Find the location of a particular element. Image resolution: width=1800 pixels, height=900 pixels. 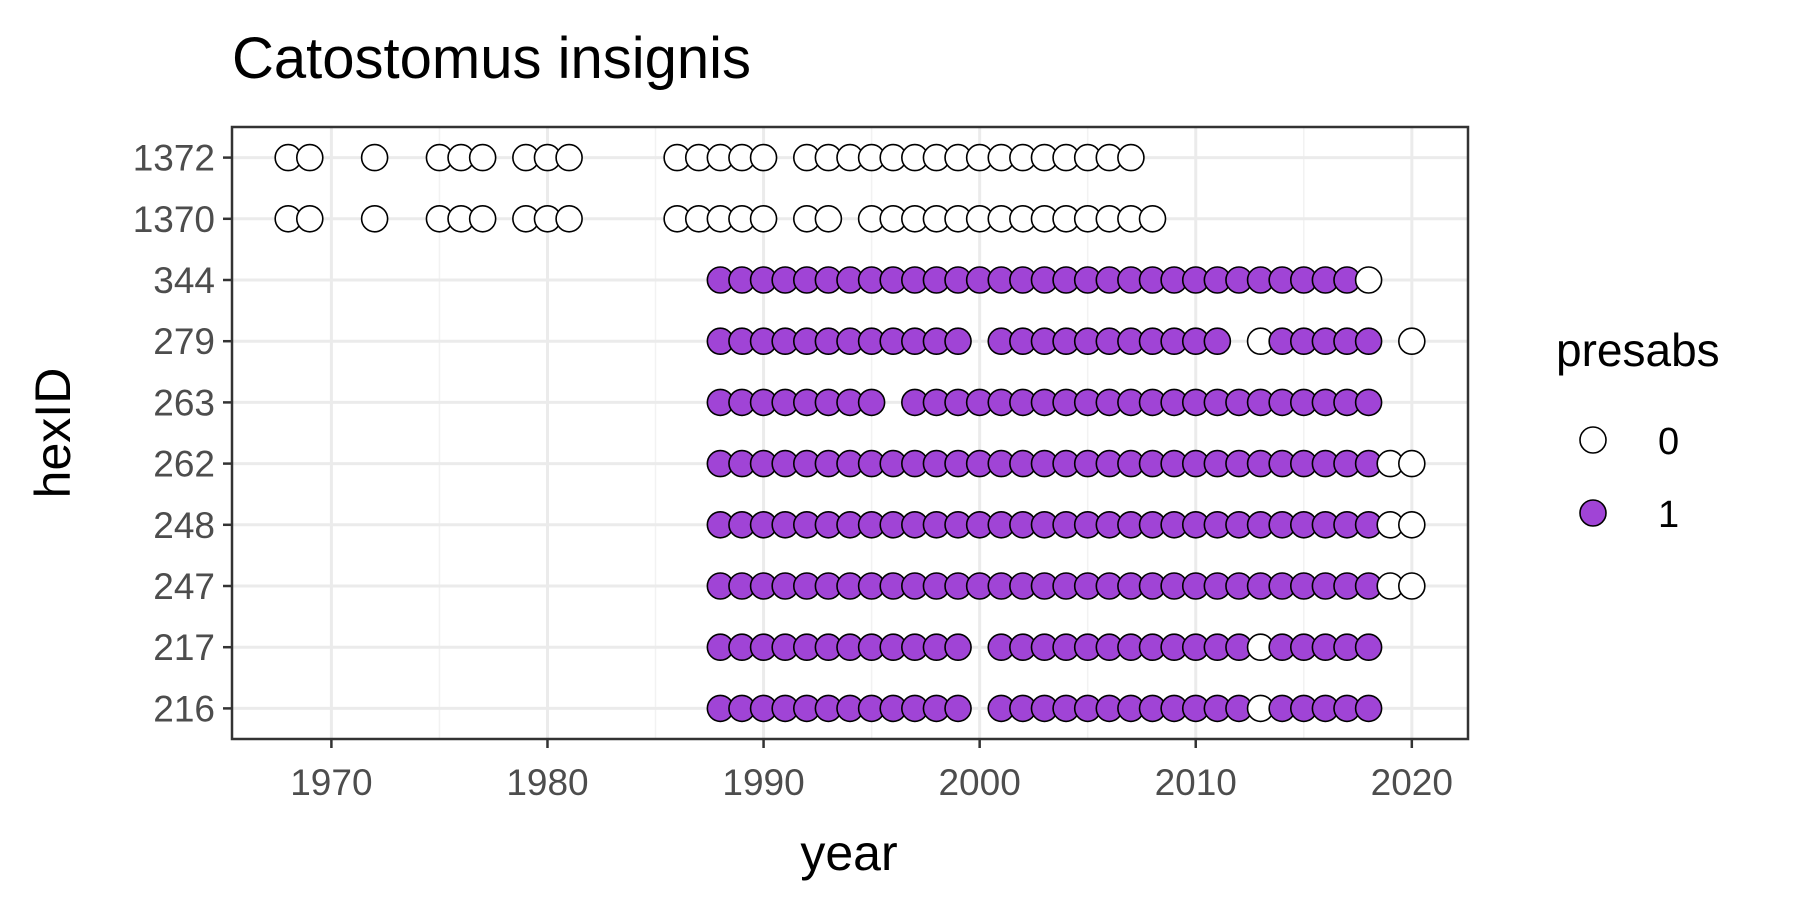

legend-title: presabs is located at coordinates (1638, 350).